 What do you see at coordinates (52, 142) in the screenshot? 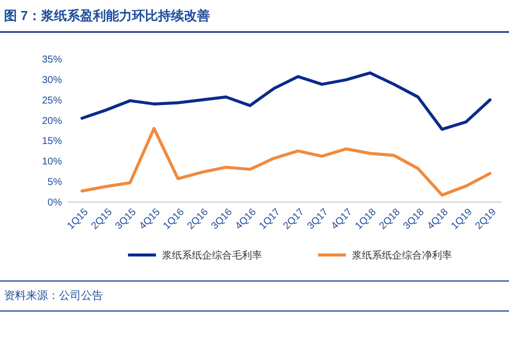
I see `y-tick-label: 15%` at bounding box center [52, 142].